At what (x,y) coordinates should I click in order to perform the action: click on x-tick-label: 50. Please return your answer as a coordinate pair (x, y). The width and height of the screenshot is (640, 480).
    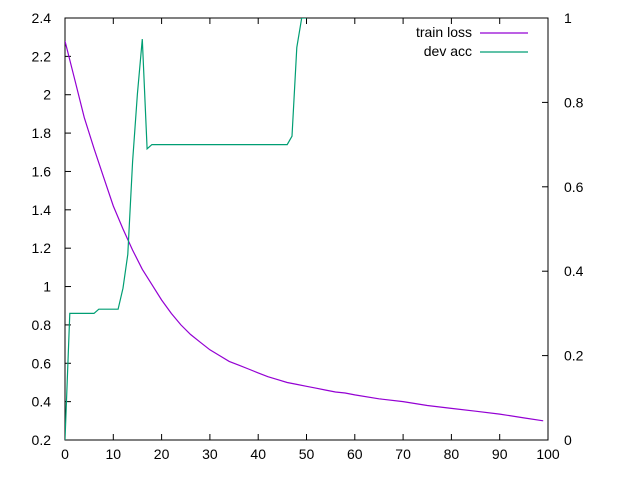
    Looking at the image, I should click on (307, 454).